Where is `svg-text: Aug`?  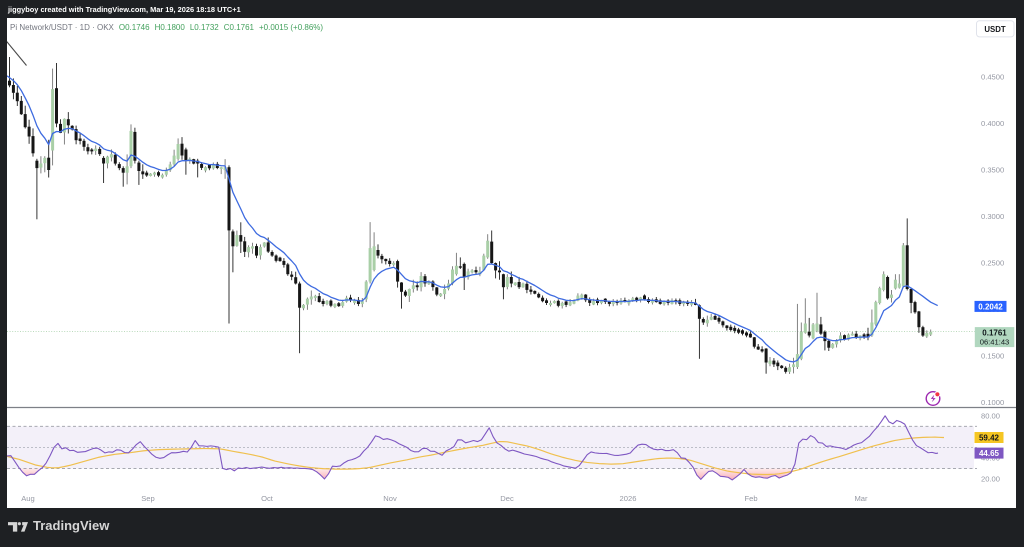 svg-text: Aug is located at coordinates (28, 498).